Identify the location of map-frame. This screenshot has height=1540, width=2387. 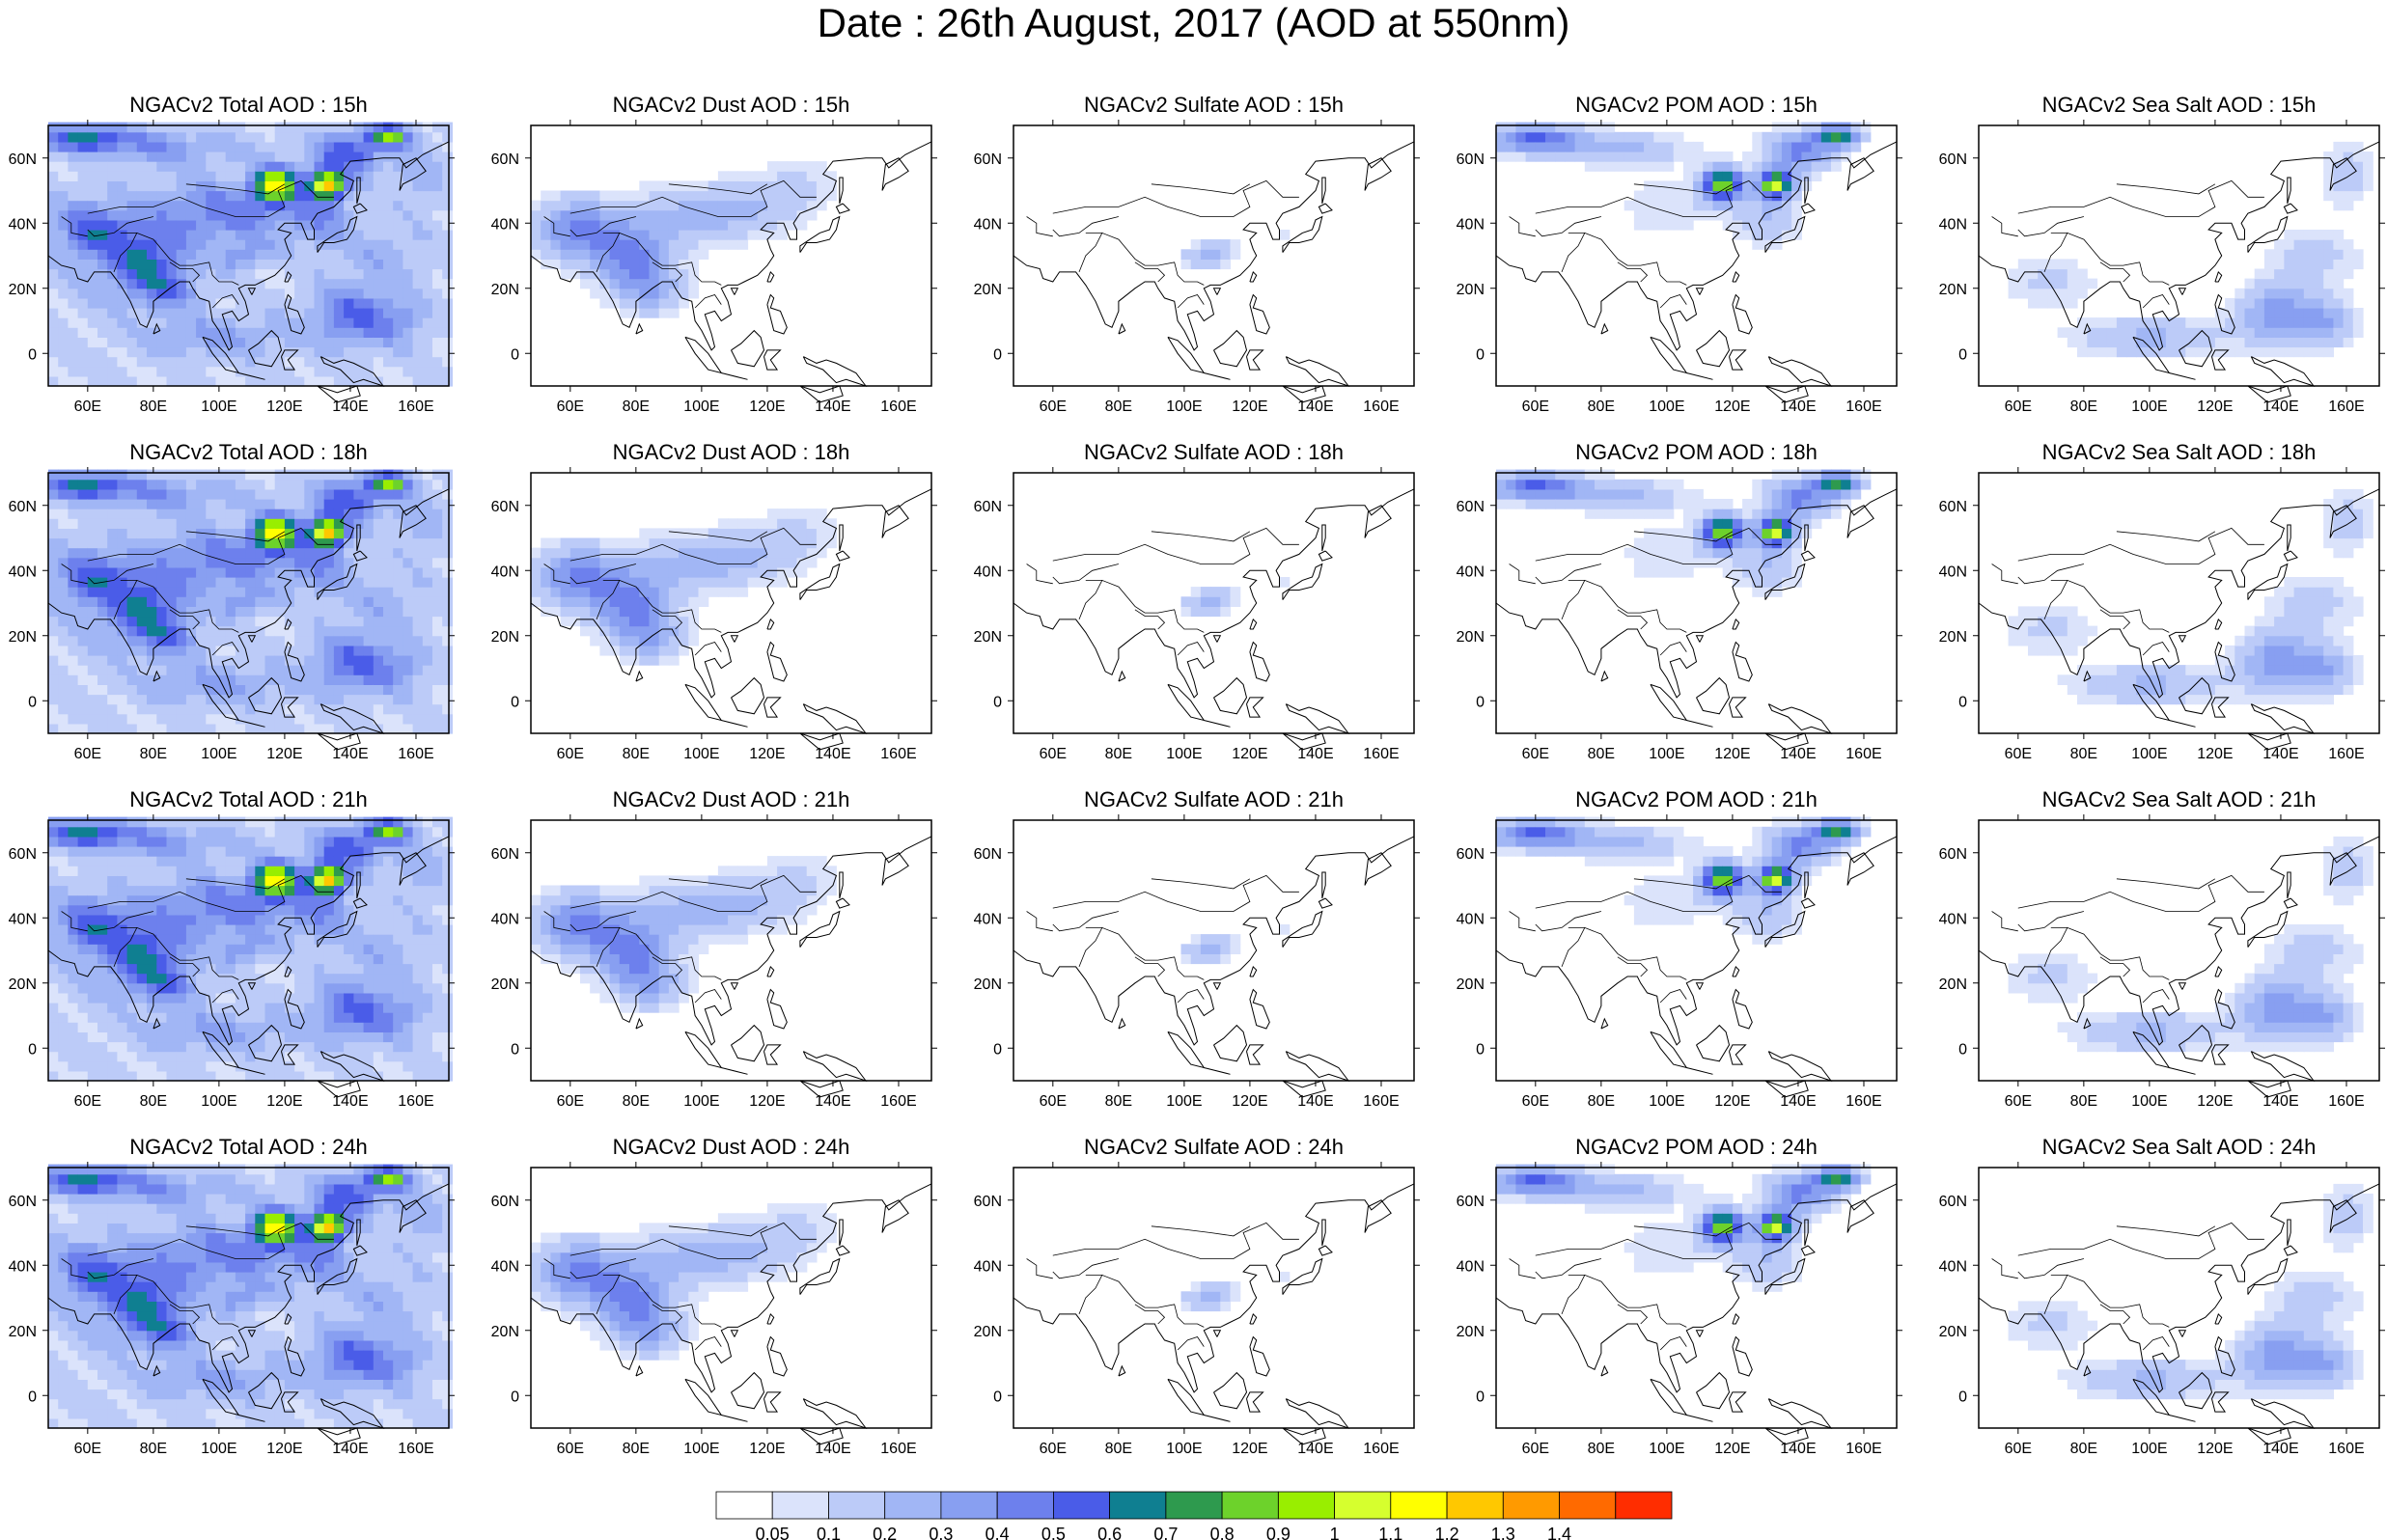
(248, 256).